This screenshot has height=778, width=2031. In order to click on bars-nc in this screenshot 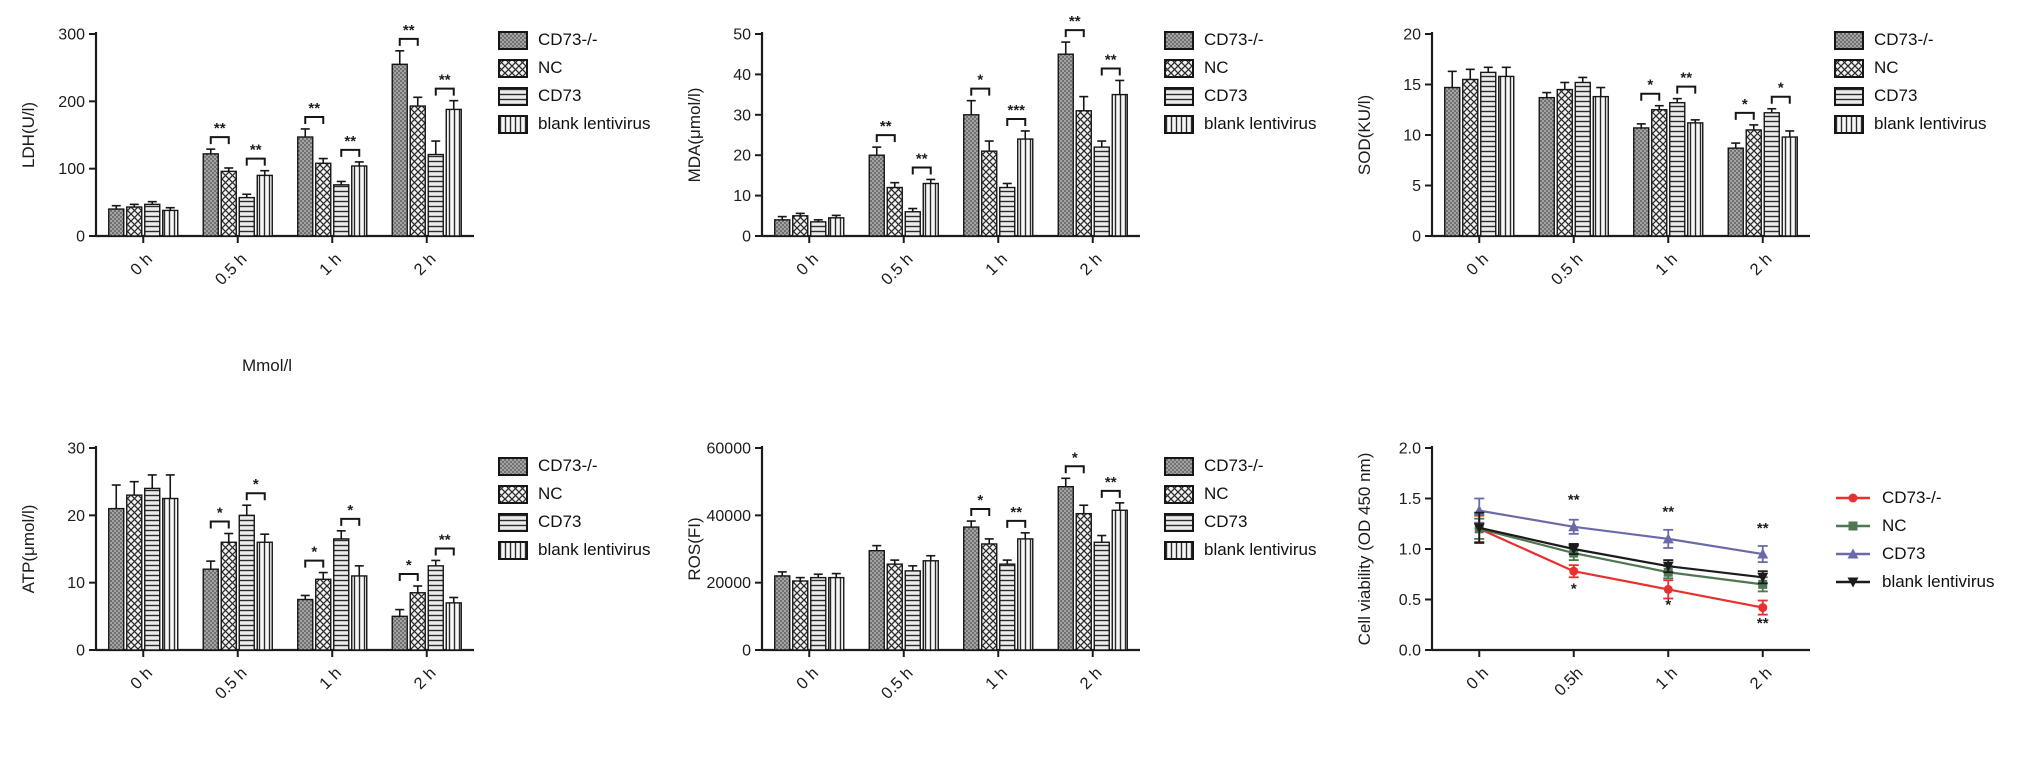, I will do `click(1612, 152)`.